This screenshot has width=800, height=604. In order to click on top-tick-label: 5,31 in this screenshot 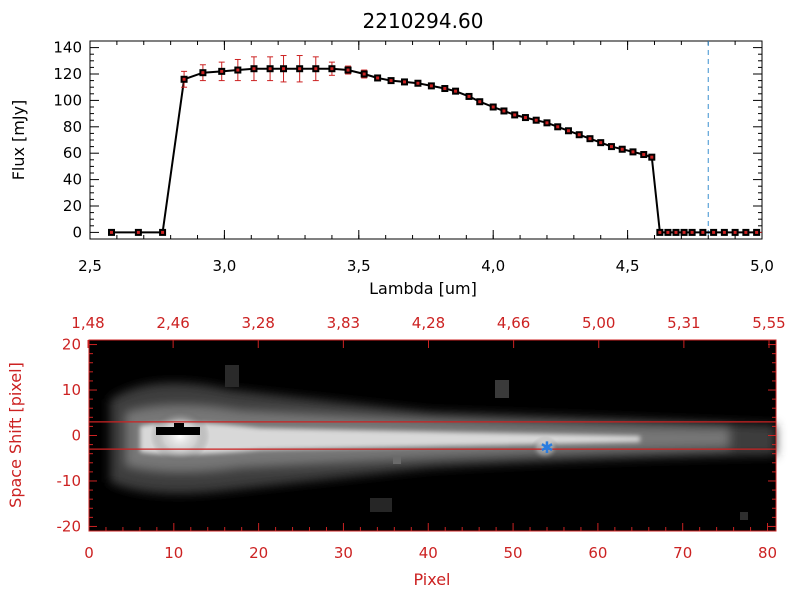, I will do `click(683, 323)`.